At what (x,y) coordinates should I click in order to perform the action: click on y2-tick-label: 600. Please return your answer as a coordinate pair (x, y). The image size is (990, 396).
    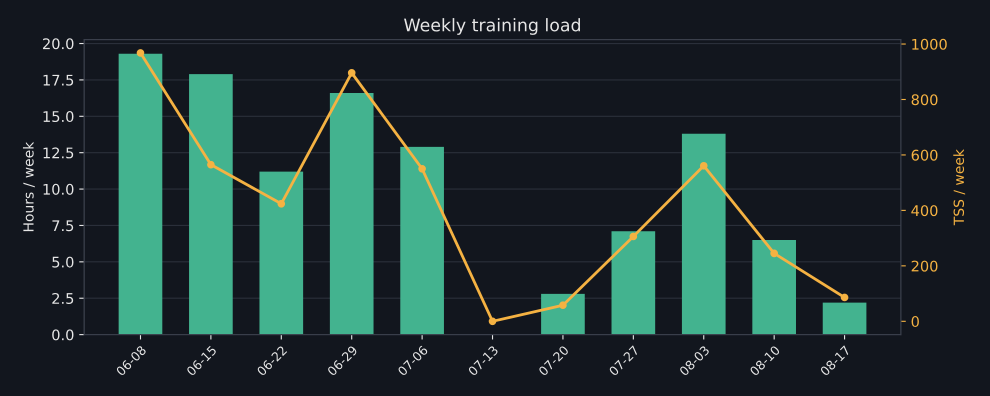
    Looking at the image, I should click on (925, 155).